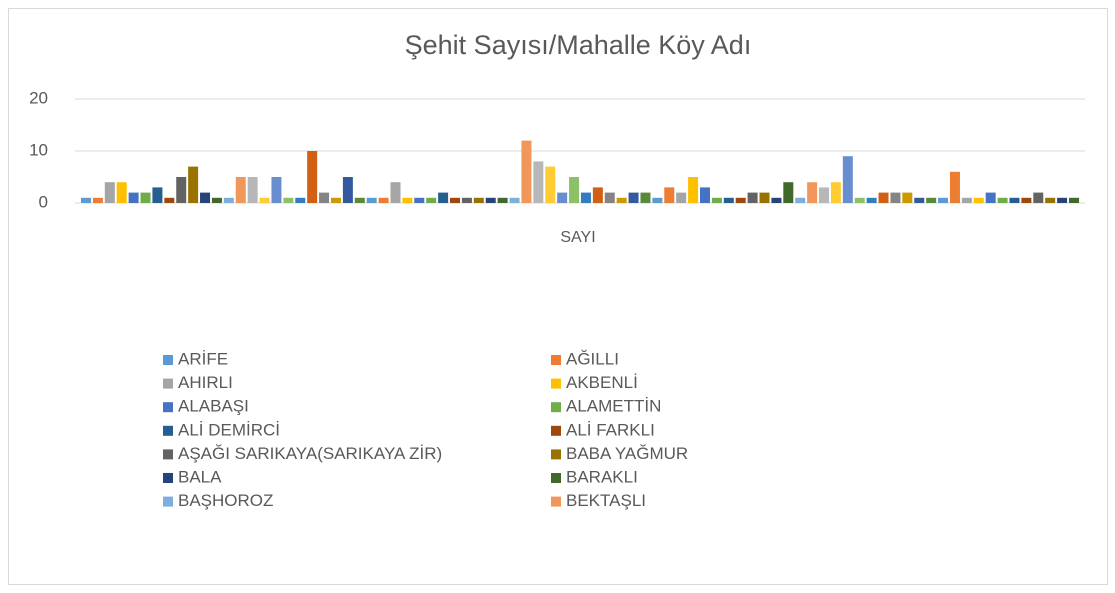 This screenshot has width=1115, height=593. I want to click on y-tick-label: 10, so click(38, 149).